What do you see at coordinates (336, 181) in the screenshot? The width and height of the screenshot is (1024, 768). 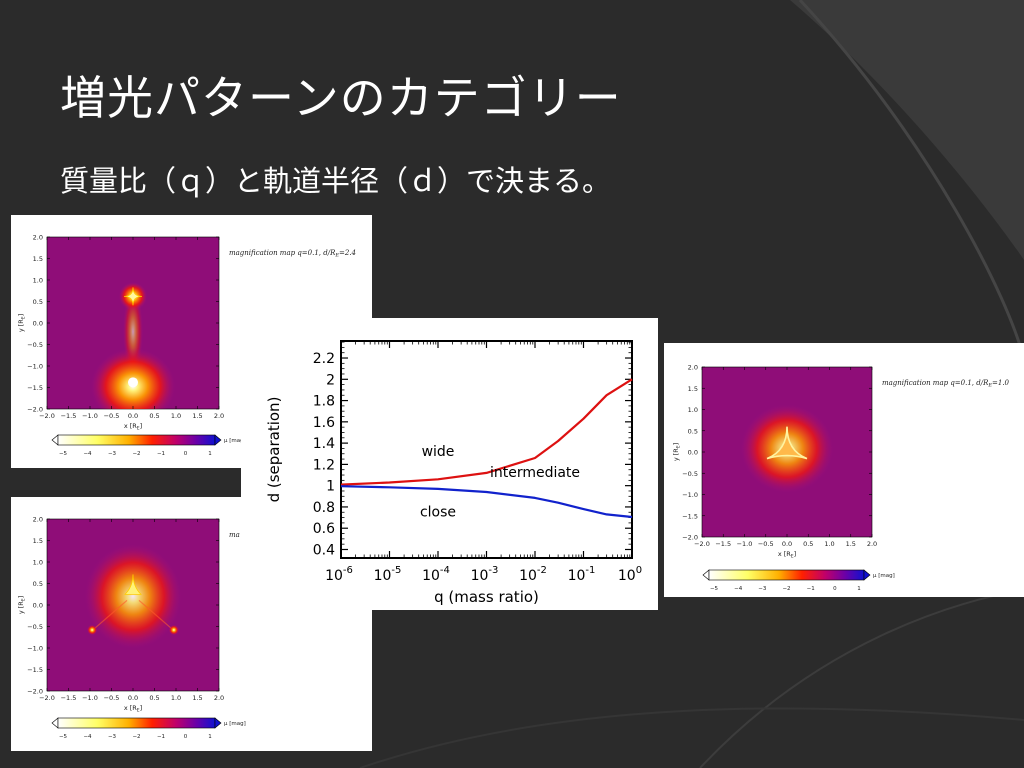 I see `slide-subtitle: 質量比（ｑ）と軌道半径（ｄ）で決まる。` at bounding box center [336, 181].